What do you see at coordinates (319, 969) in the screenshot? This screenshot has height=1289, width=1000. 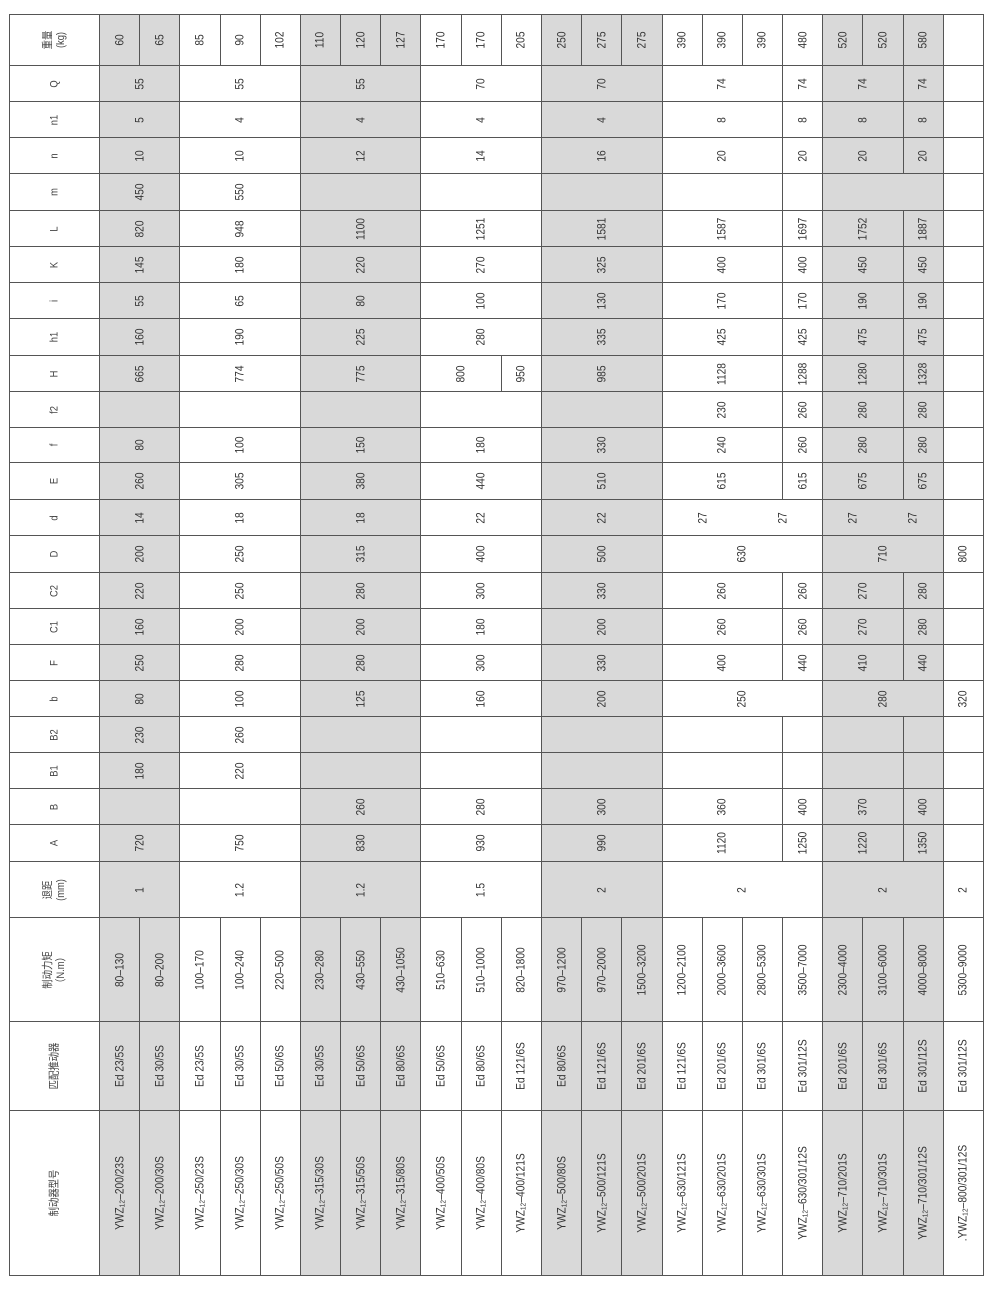 I see `cell-value: 230–280` at bounding box center [319, 969].